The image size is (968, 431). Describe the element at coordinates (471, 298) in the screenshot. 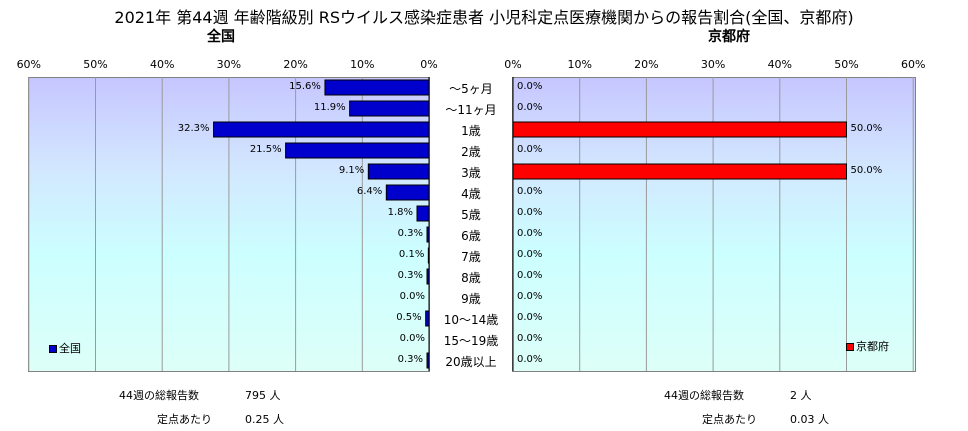

I see `category-label: 9歳` at that location.